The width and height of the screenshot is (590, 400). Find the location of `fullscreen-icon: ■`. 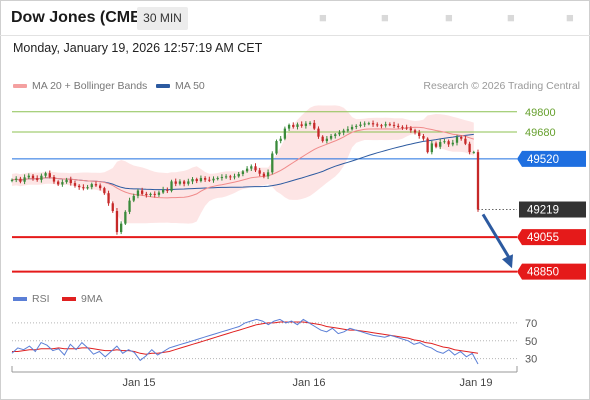

fullscreen-icon: ■ is located at coordinates (449, 17).